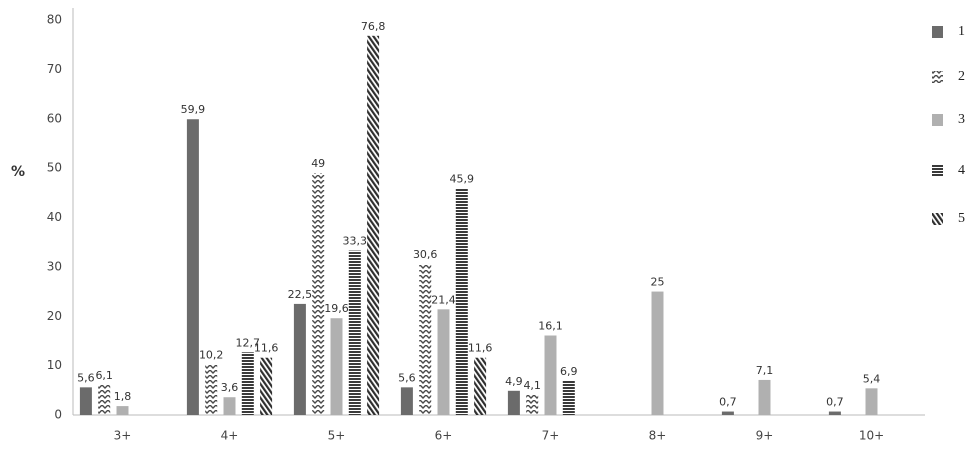  What do you see at coordinates (532, 385) in the screenshot?
I see `value-label: 4,1` at bounding box center [532, 385].